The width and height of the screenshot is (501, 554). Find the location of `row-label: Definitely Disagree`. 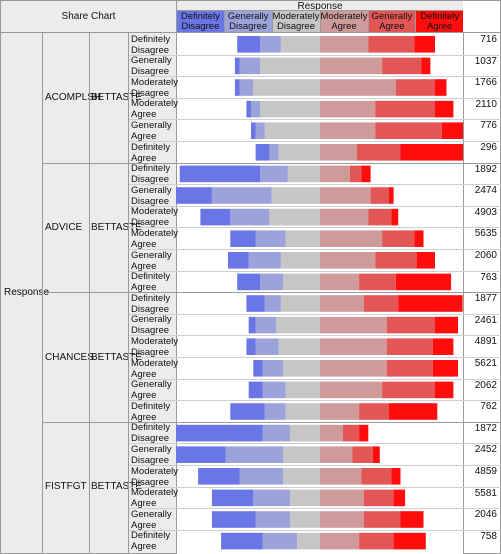

row-label: Definitely Disagree is located at coordinates (151, 44).